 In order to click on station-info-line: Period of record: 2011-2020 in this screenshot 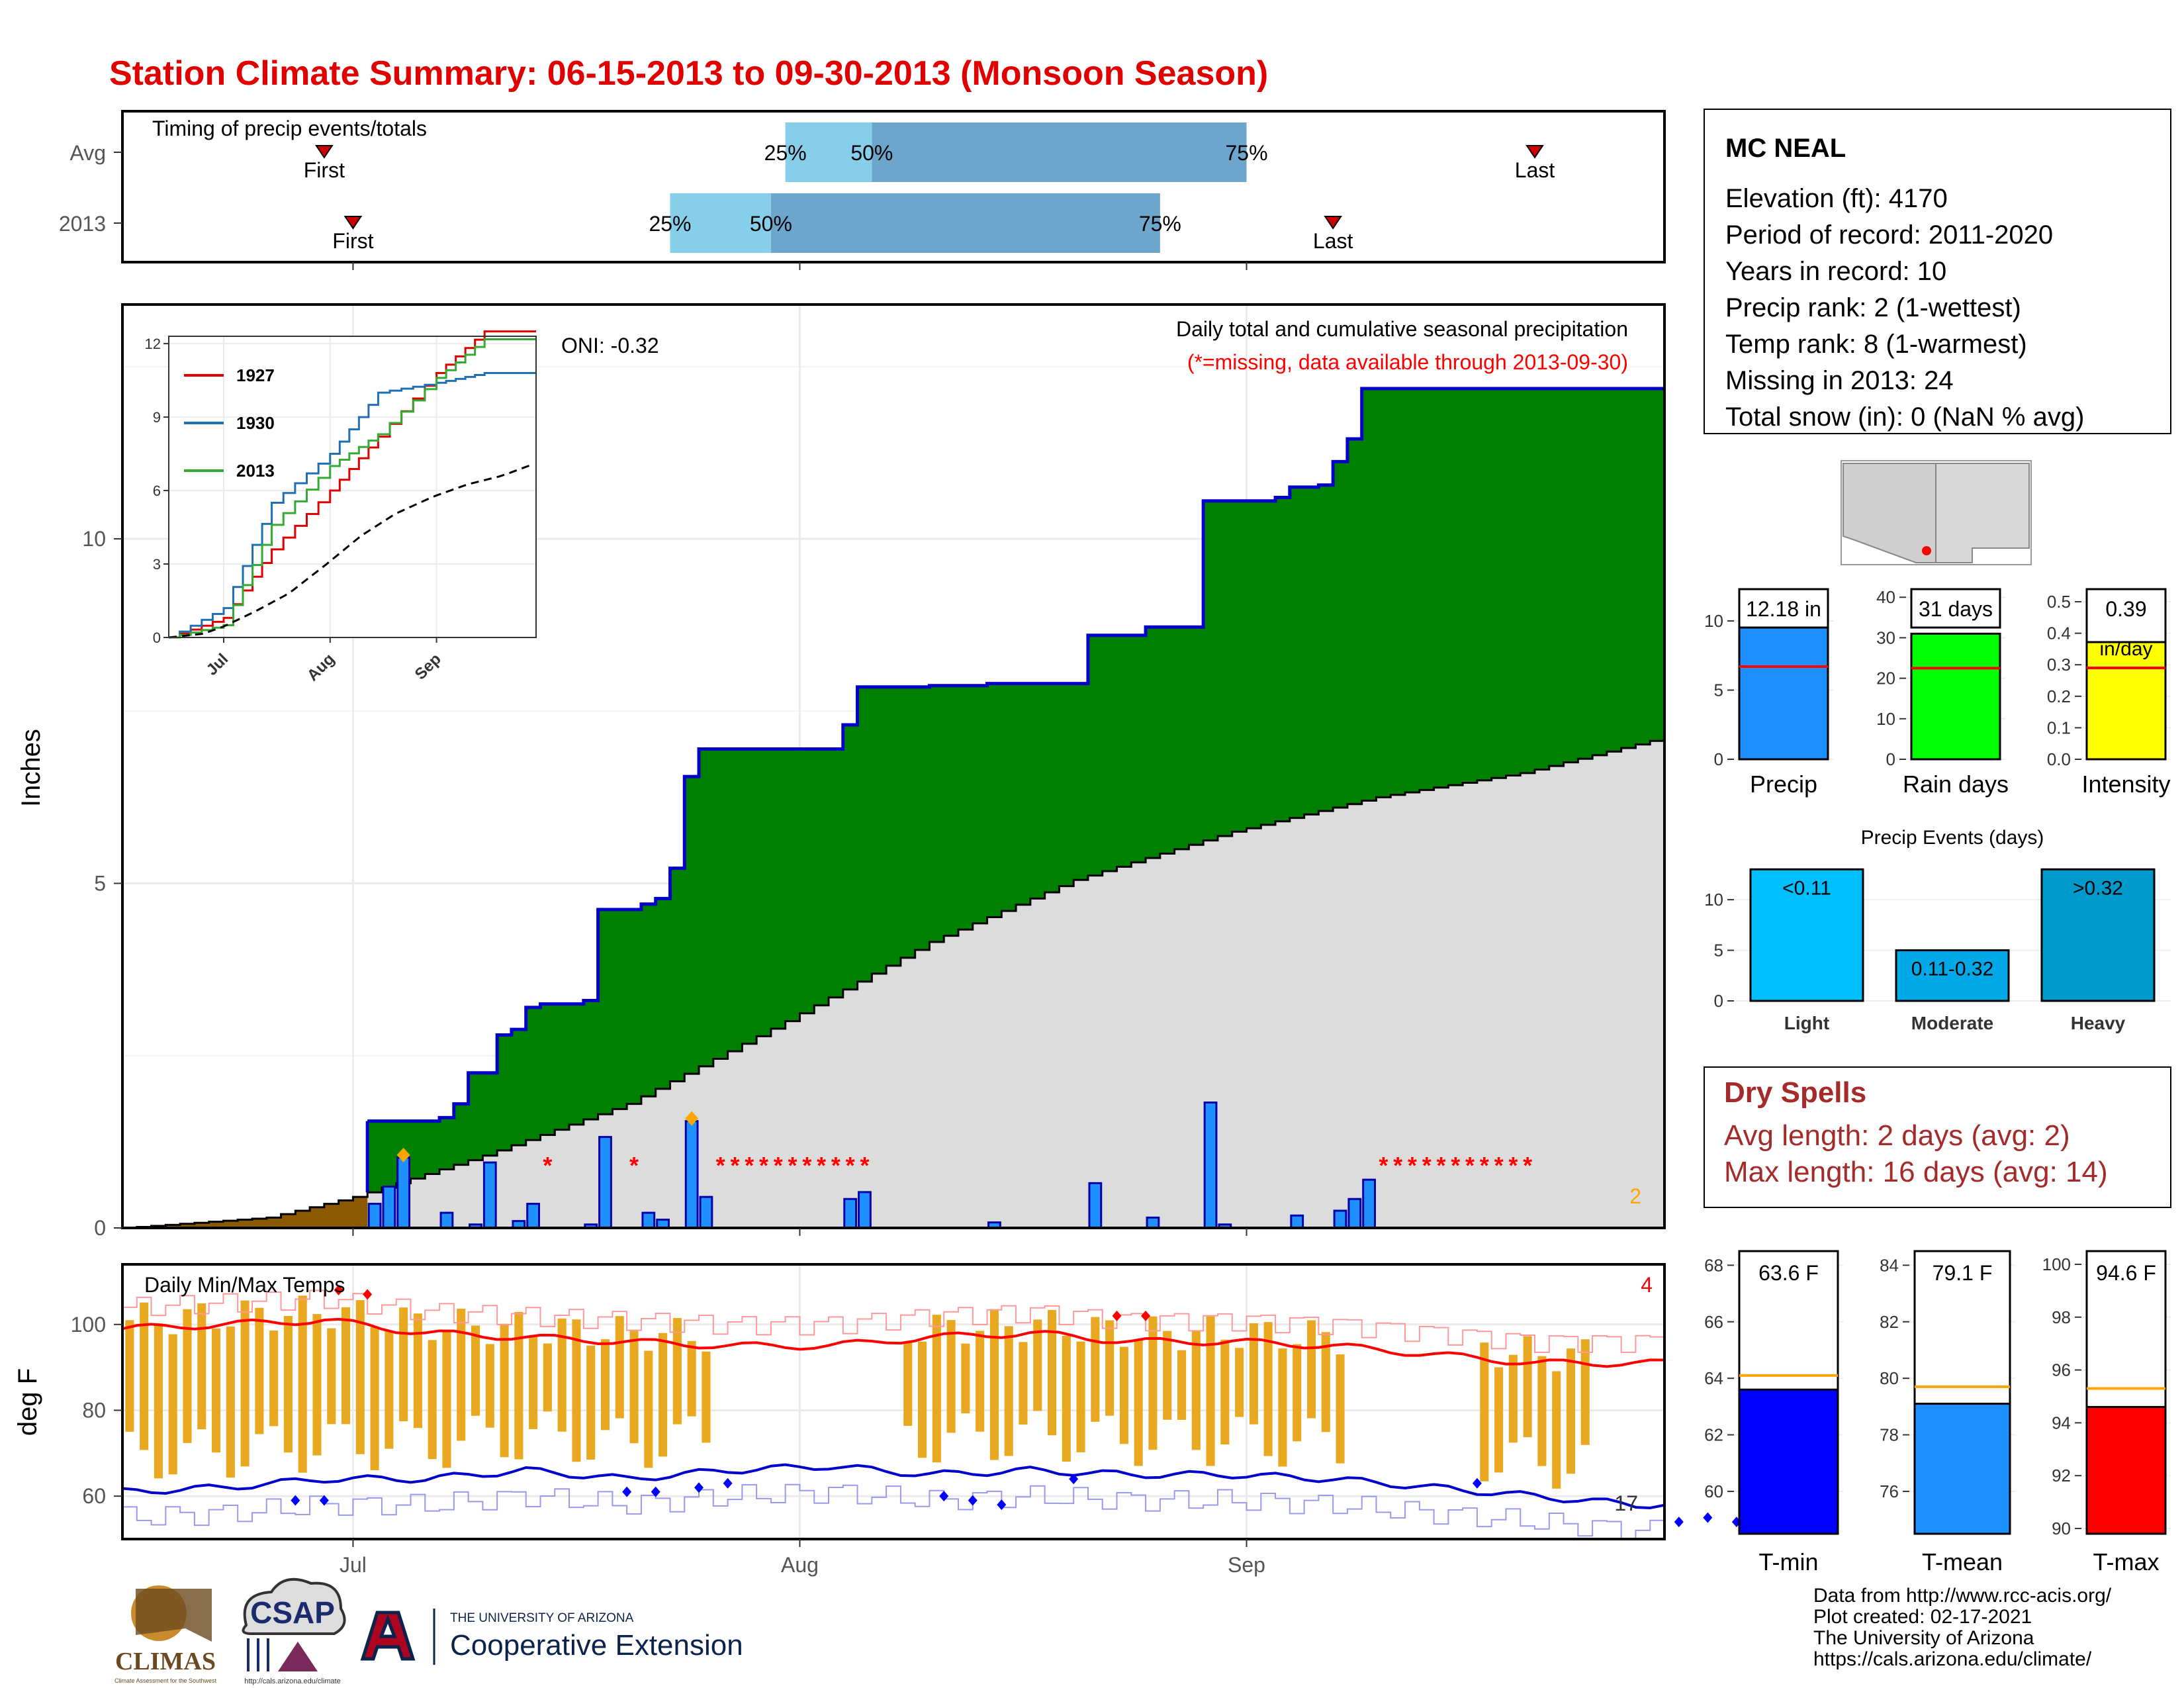, I will do `click(1889, 235)`.